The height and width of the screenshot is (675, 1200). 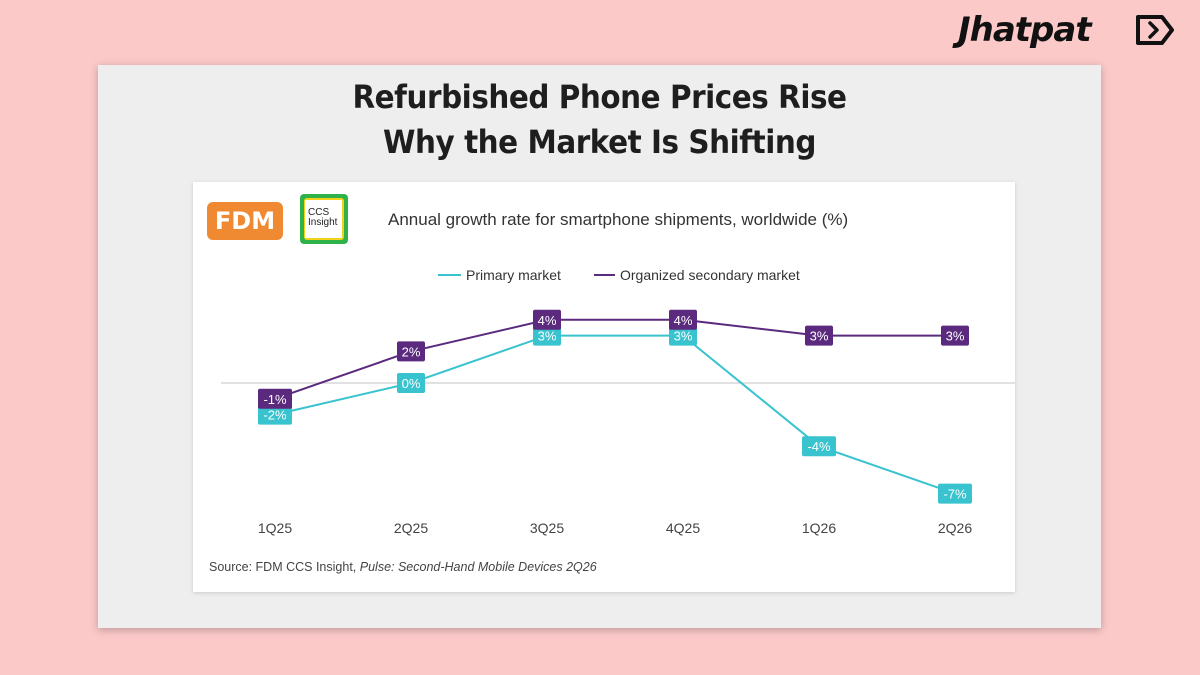 I want to click on x-tick-label-1: 2Q25, so click(x=411, y=528).